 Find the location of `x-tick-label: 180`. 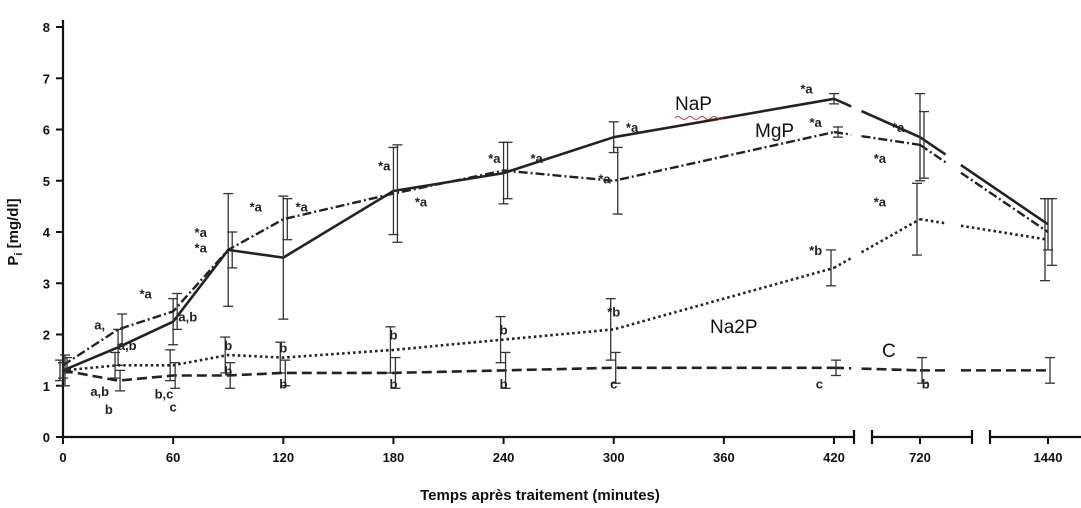

x-tick-label: 180 is located at coordinates (394, 457).